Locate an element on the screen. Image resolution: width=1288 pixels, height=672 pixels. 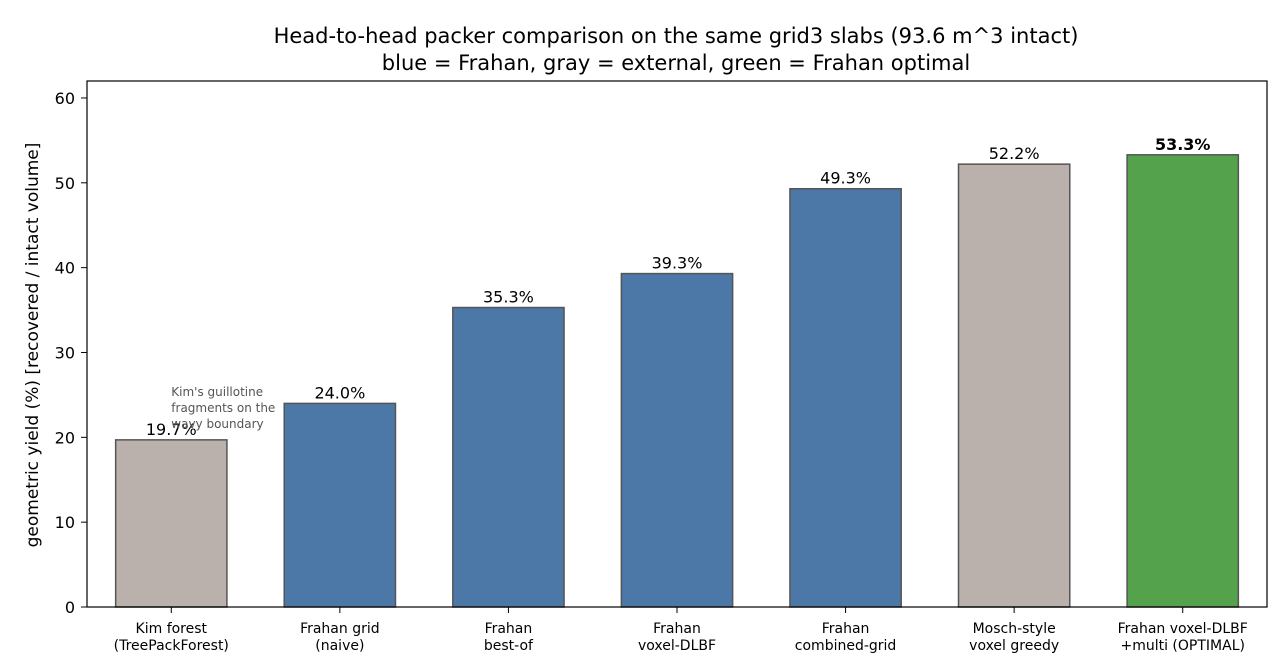
x-tick-label: combined-grid is located at coordinates (846, 646).